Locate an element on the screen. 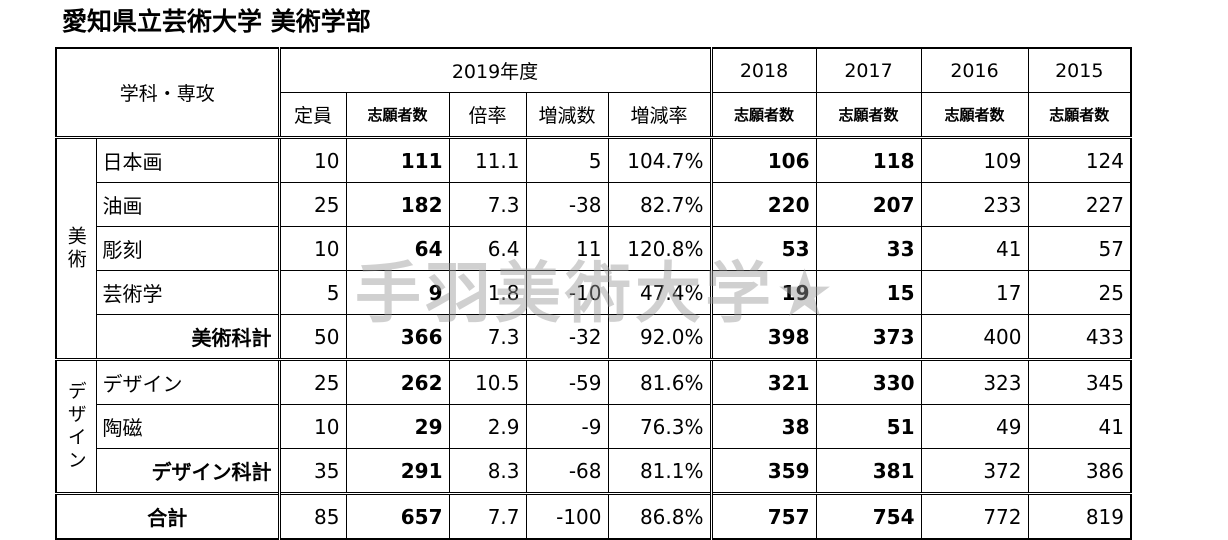 This screenshot has width=1228, height=540. cell: 倍率 is located at coordinates (487, 115).